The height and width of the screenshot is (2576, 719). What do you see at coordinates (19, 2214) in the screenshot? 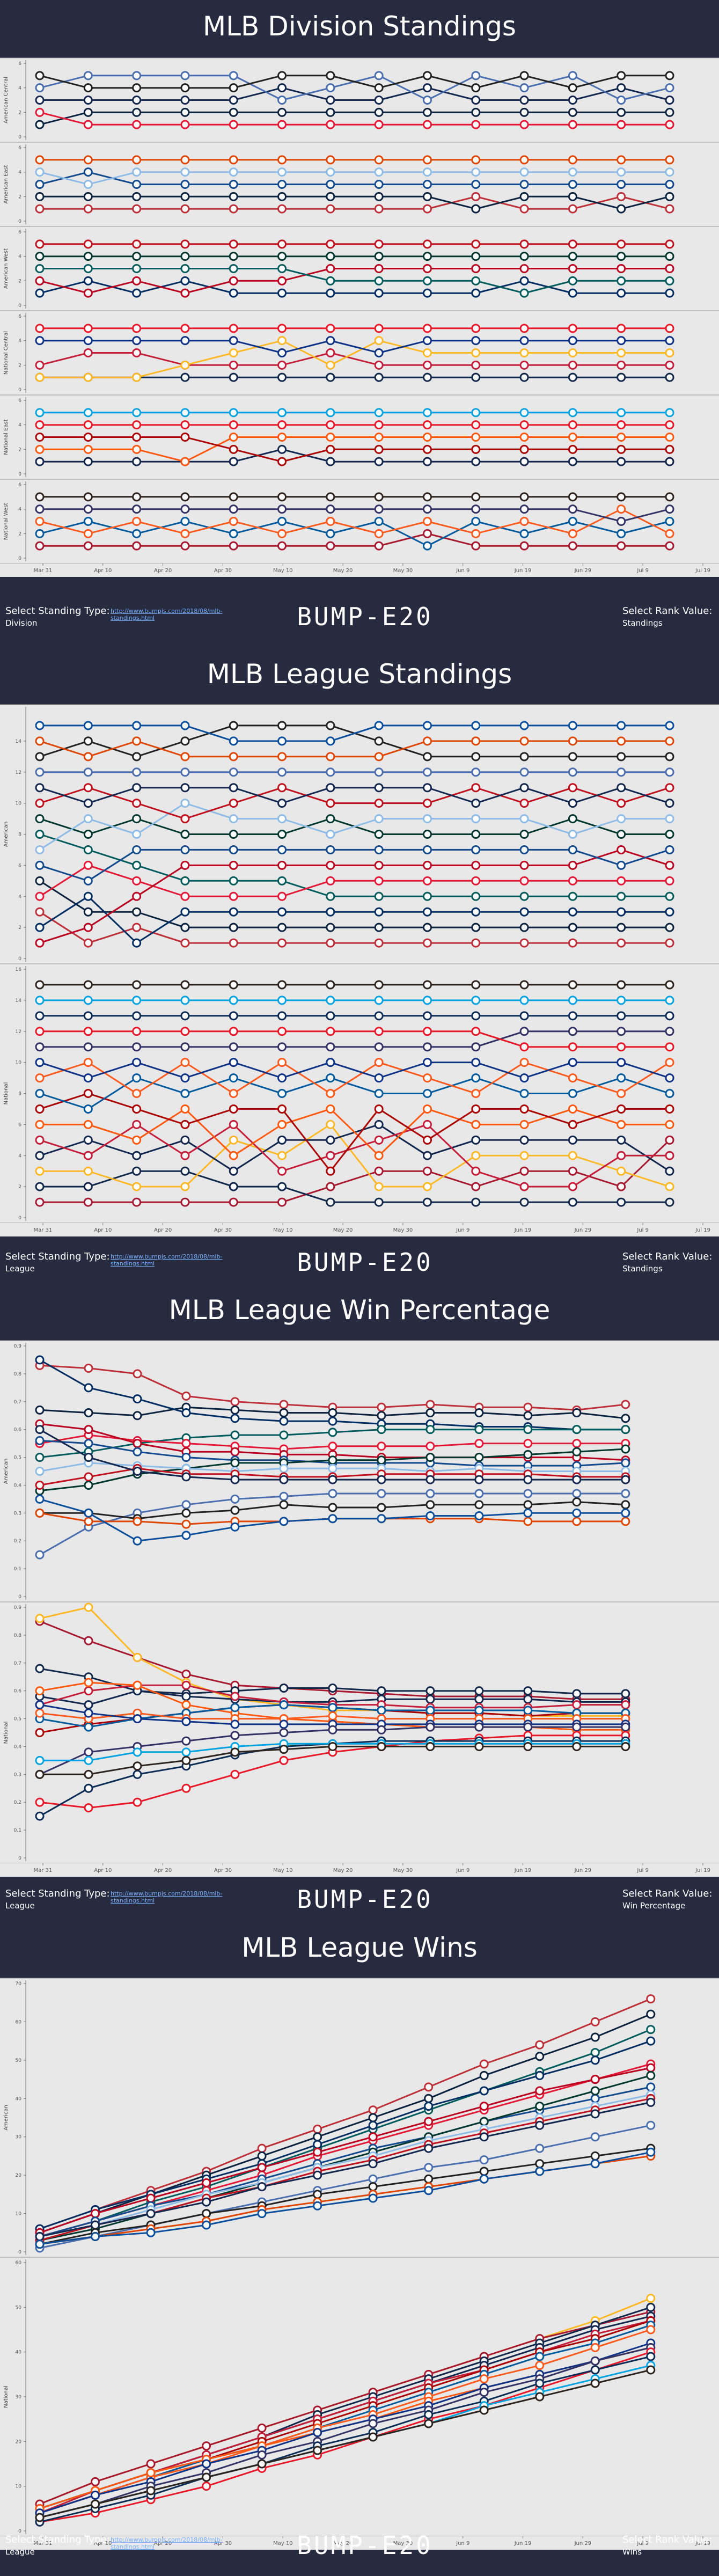
I see `y-tick-label: 10` at bounding box center [19, 2214].